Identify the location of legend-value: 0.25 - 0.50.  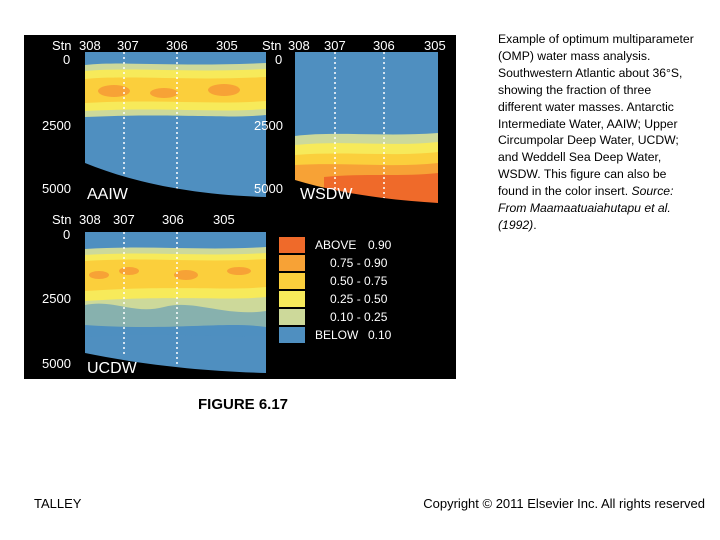
(359, 299).